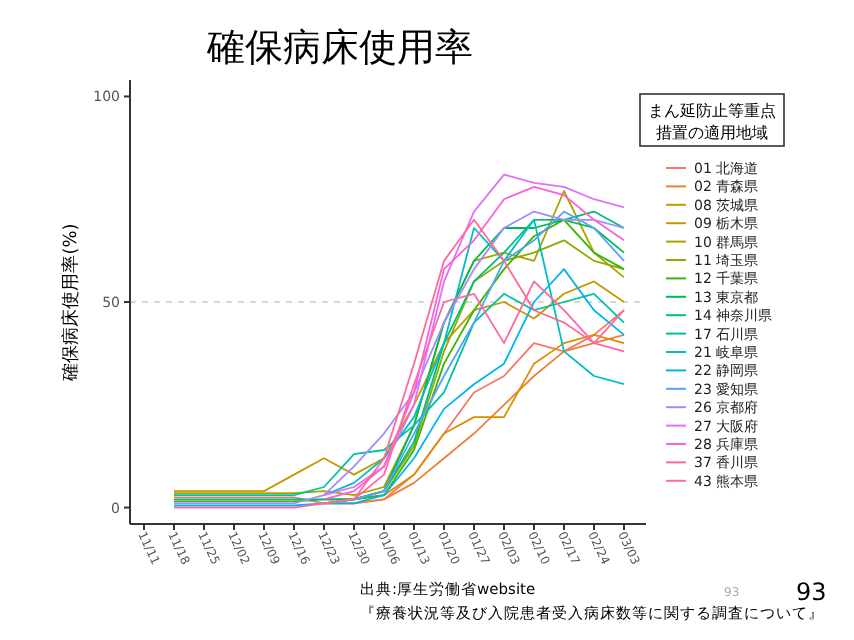 The width and height of the screenshot is (854, 640). What do you see at coordinates (712, 122) in the screenshot?
I see `legend-title: まん延防止等重点措置の適用地域` at bounding box center [712, 122].